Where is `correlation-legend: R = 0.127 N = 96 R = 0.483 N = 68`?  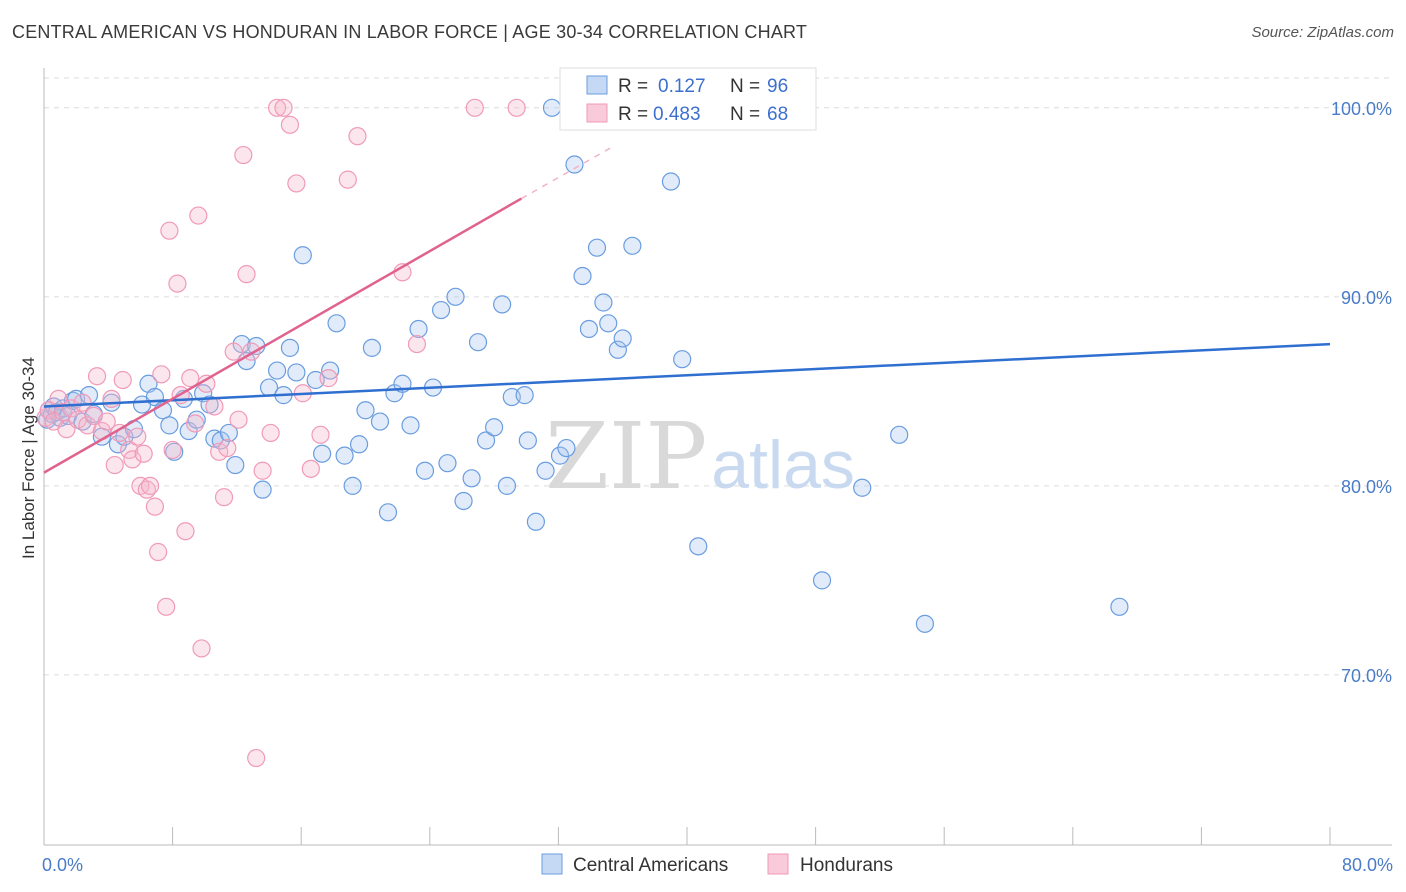 correlation-legend: R = 0.127 N = 96 R = 0.483 N = 68 is located at coordinates (688, 99).